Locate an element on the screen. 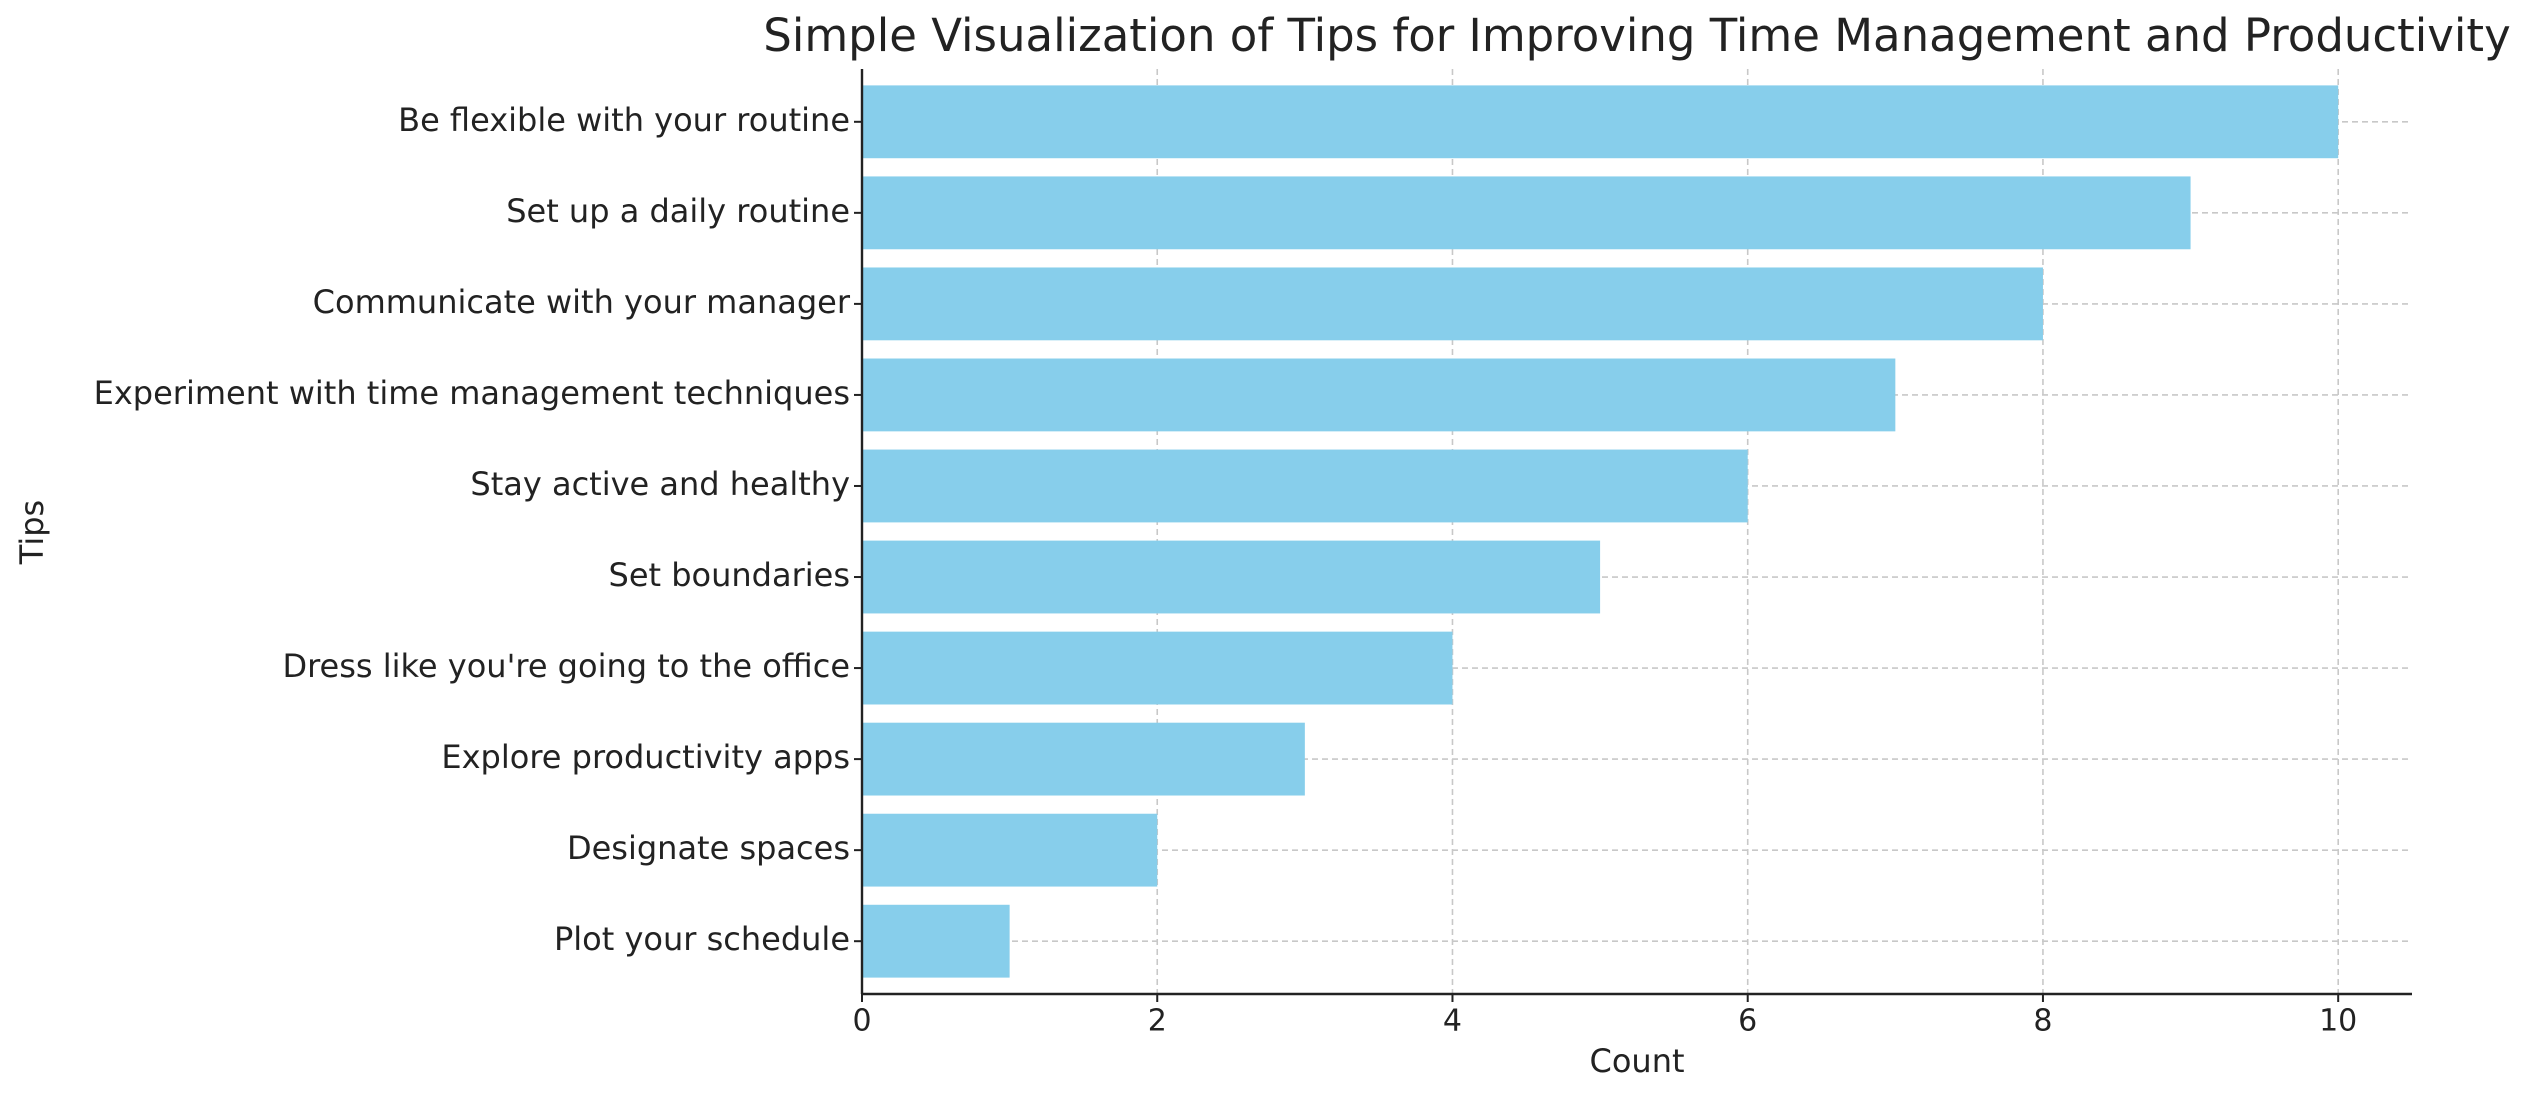  y-tick-label: Dress like you're going to the office is located at coordinates (566, 666).